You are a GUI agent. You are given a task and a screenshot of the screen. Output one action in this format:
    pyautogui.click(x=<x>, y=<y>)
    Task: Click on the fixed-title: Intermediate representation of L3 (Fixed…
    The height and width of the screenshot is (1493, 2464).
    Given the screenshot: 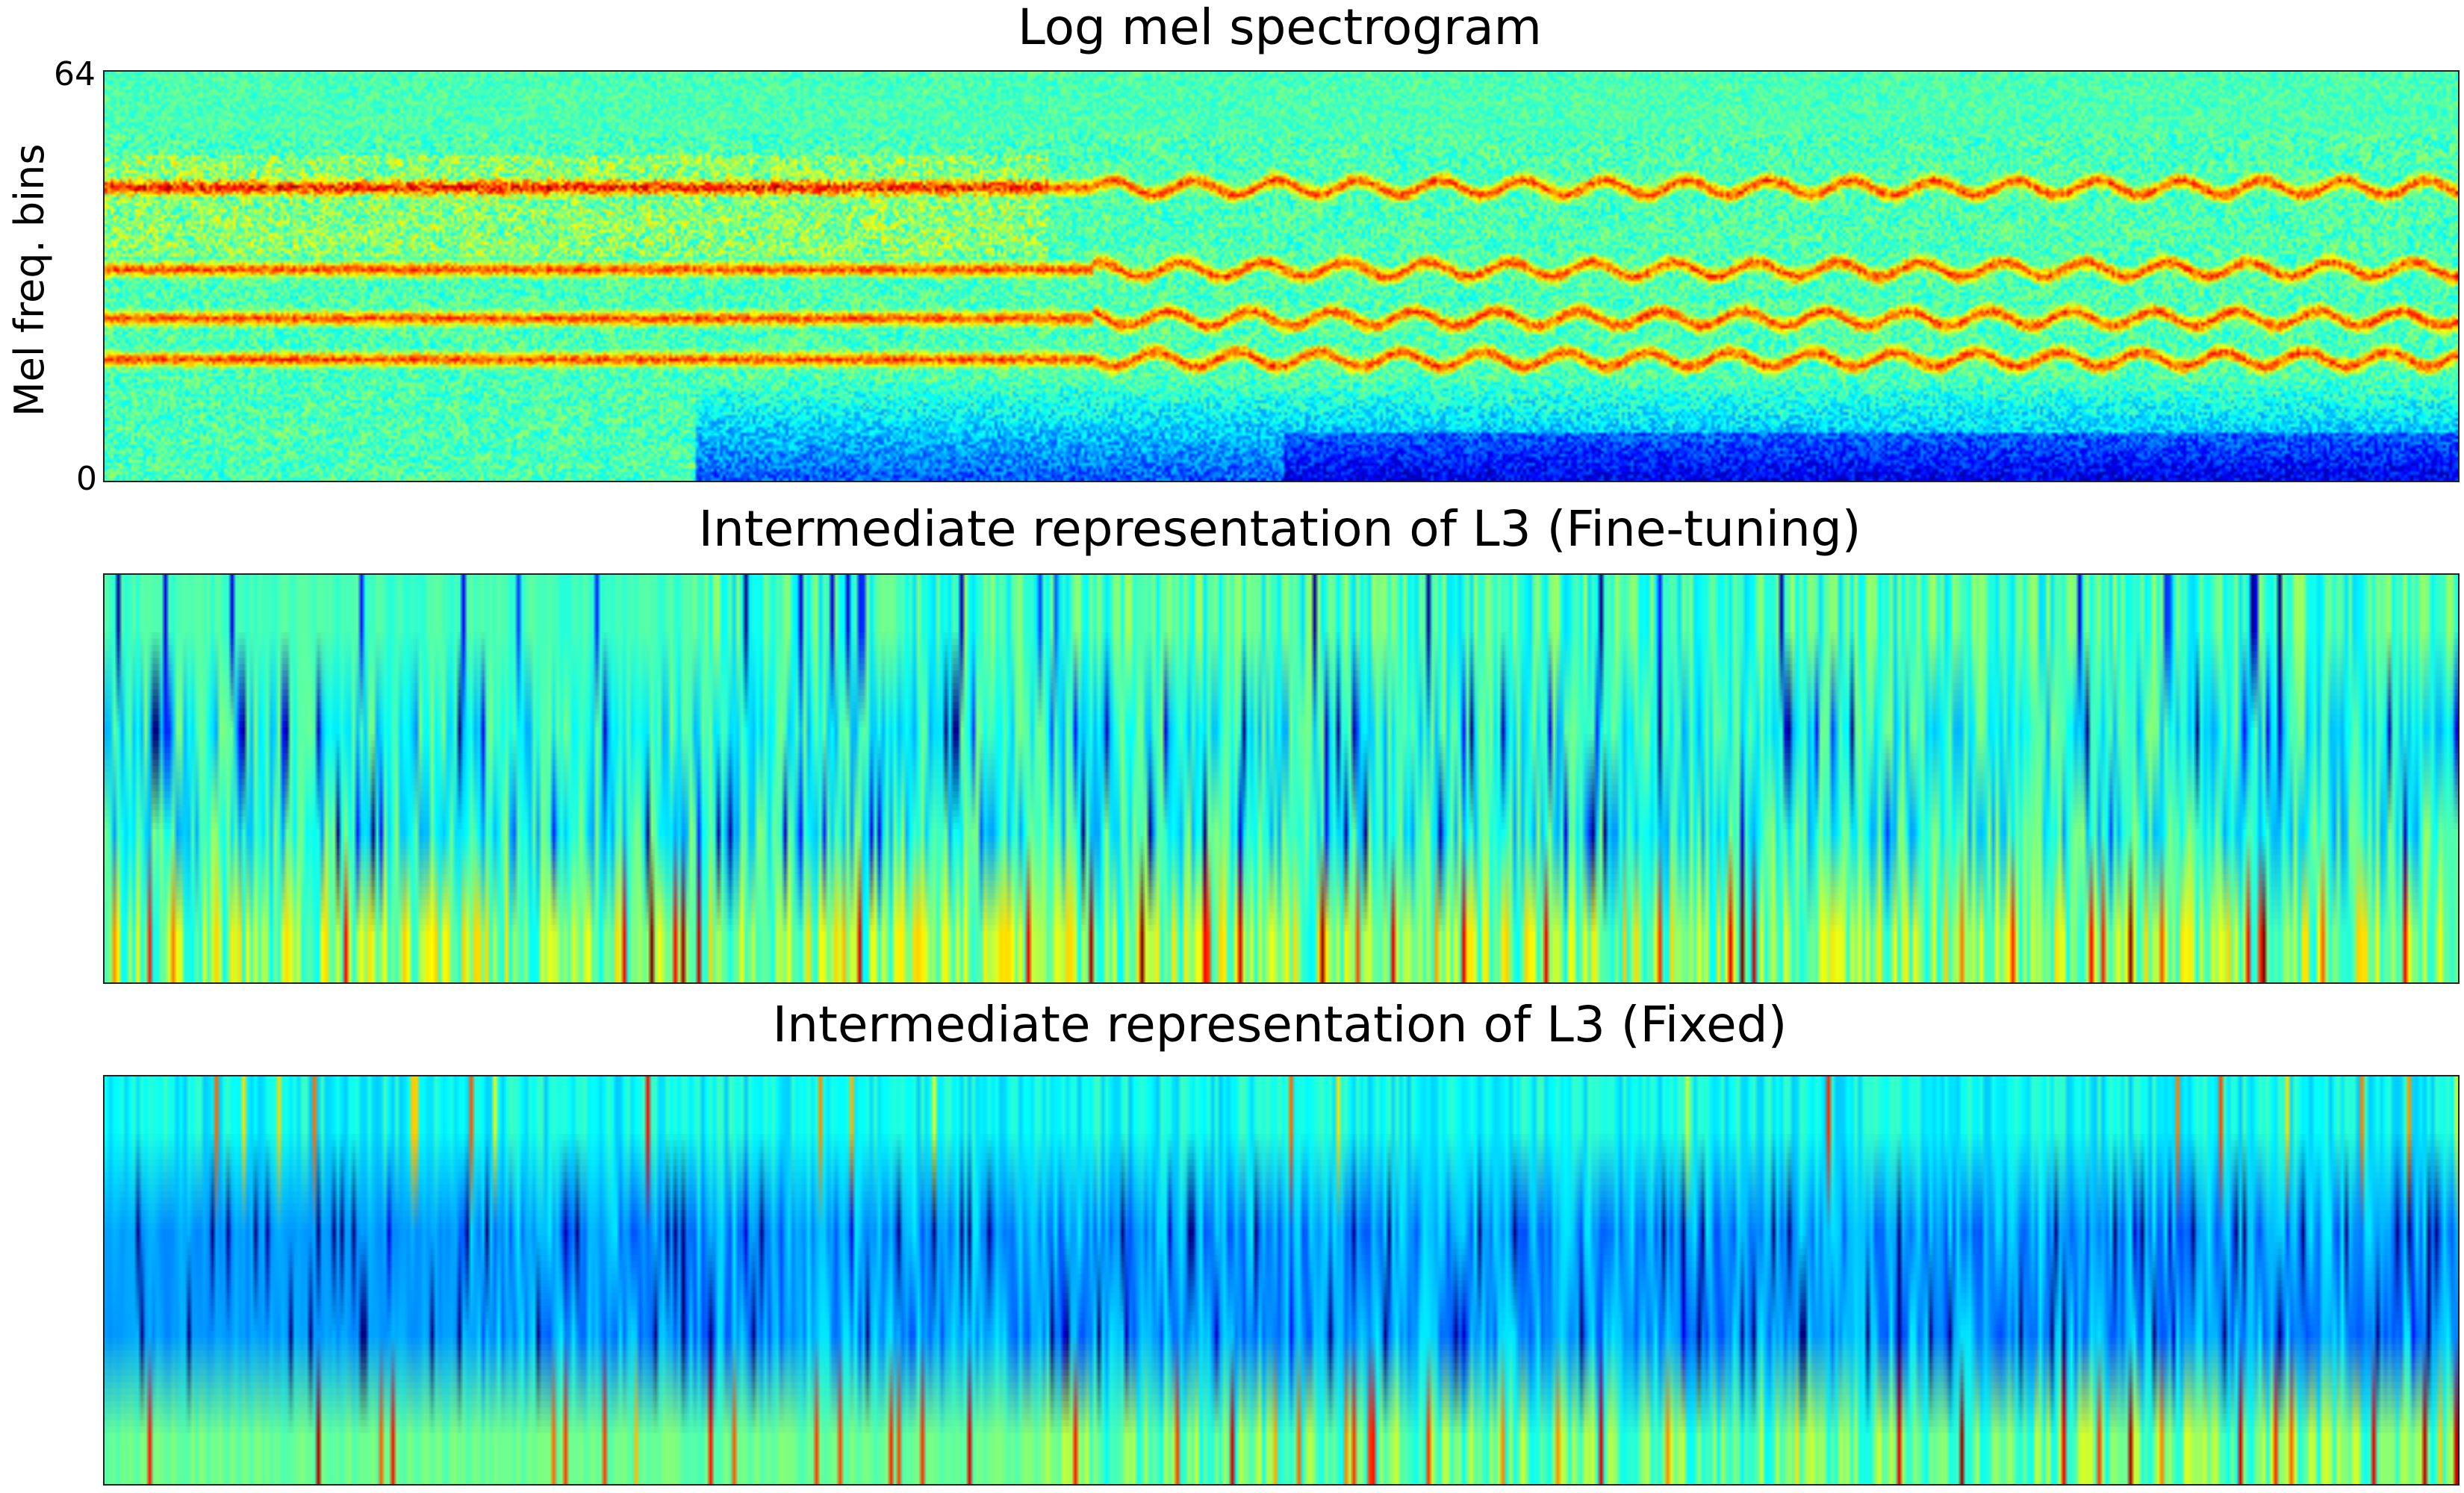 What is the action you would take?
    pyautogui.click(x=1280, y=1025)
    